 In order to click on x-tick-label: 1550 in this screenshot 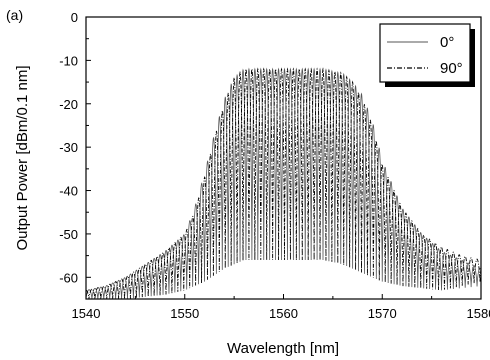, I will do `click(184, 313)`.